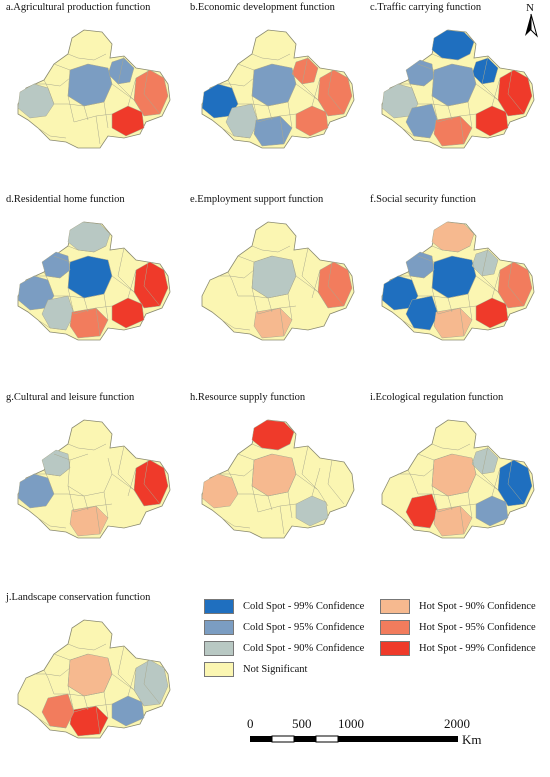 The width and height of the screenshot is (550, 777). I want to click on legend-label: Not Significant, so click(275, 669).